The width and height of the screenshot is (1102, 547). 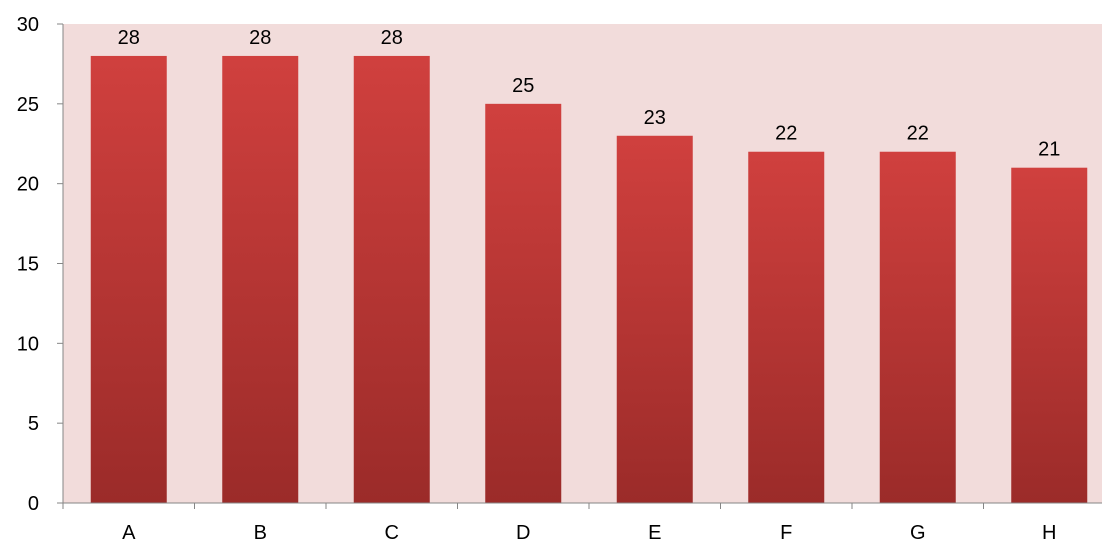 What do you see at coordinates (28, 105) in the screenshot?
I see `y-tick-label-25: 25` at bounding box center [28, 105].